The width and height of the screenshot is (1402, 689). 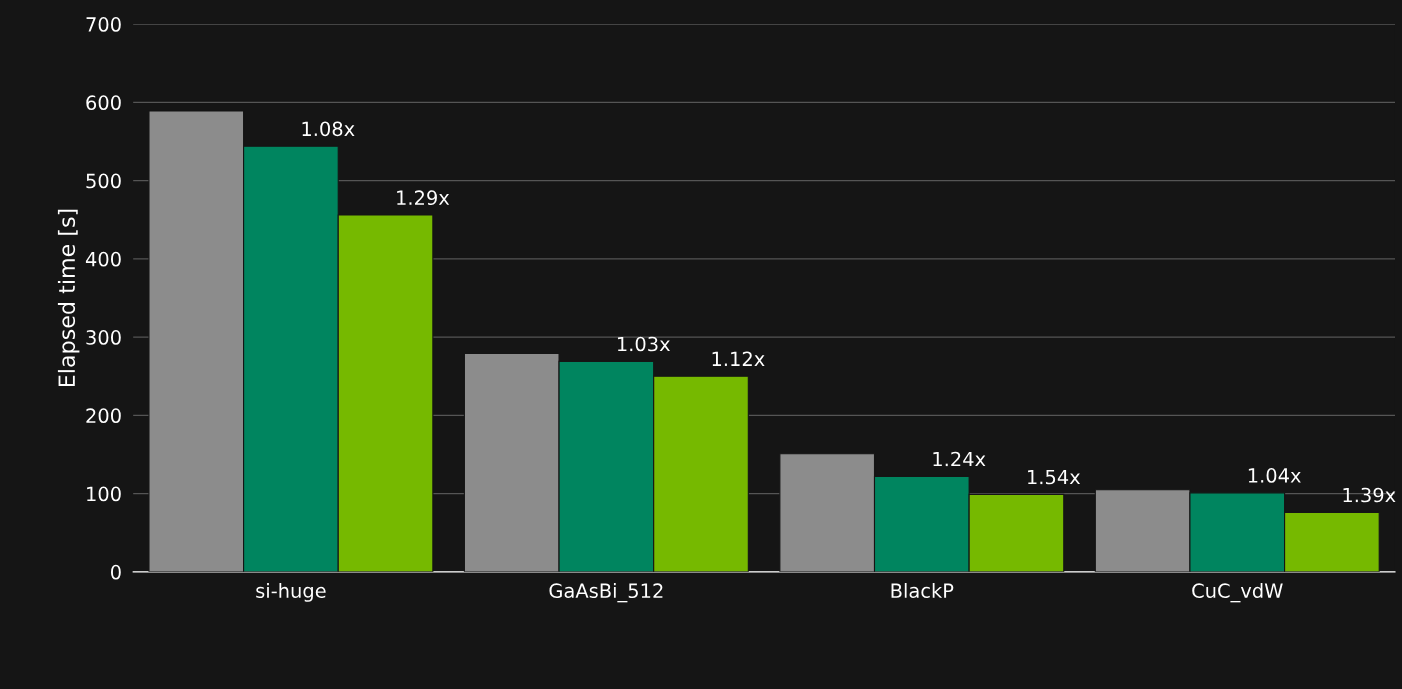 What do you see at coordinates (1237, 592) in the screenshot?
I see `x-tick-label: CuC_vdW` at bounding box center [1237, 592].